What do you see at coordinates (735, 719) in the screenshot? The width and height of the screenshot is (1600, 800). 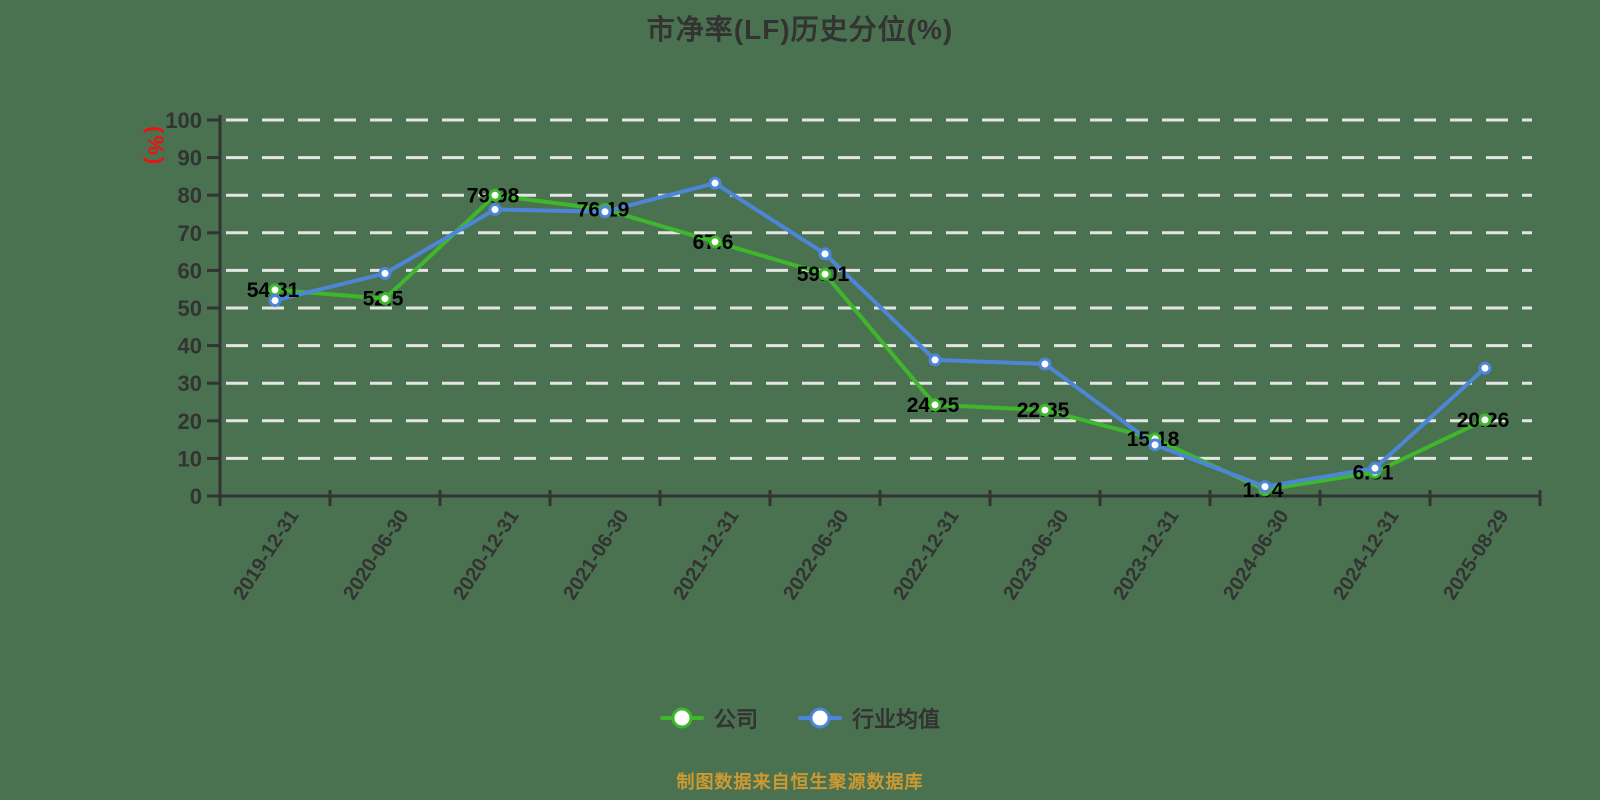 I see `legend-label-company: 公司` at bounding box center [735, 719].